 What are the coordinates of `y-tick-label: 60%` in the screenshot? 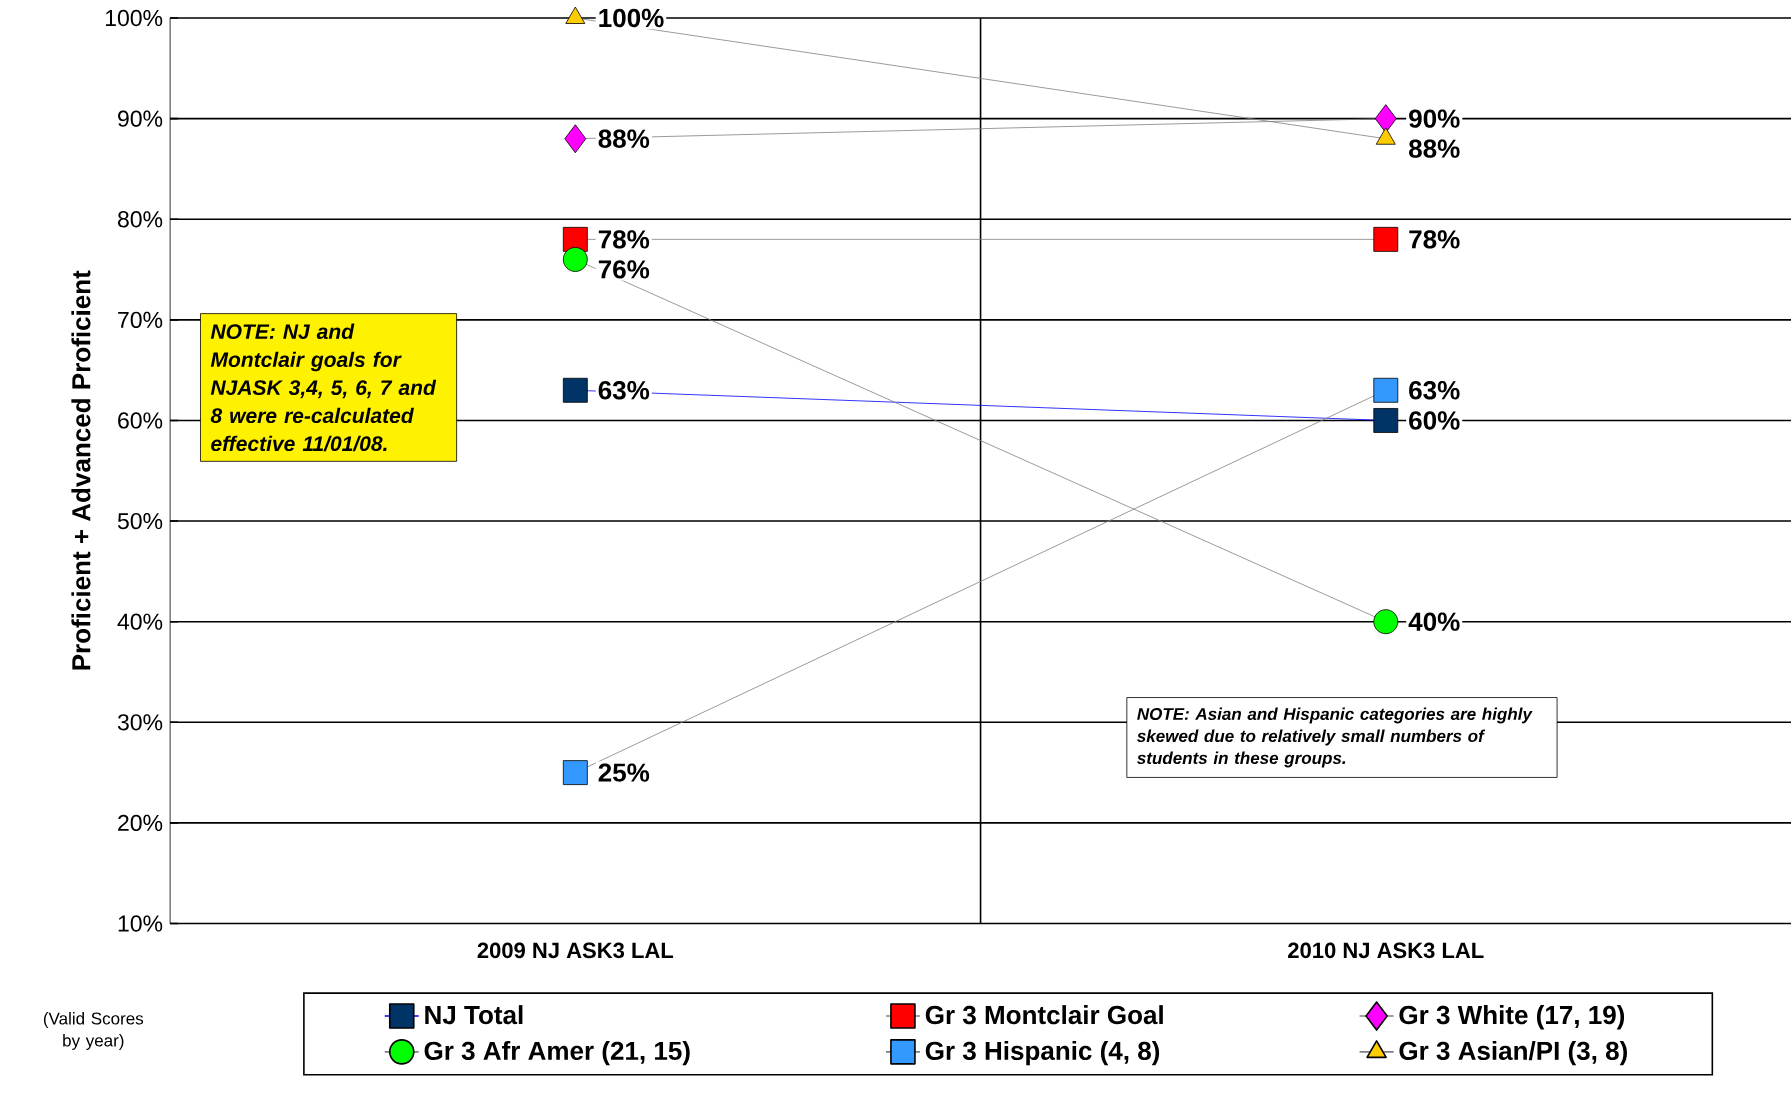 It's located at (140, 420).